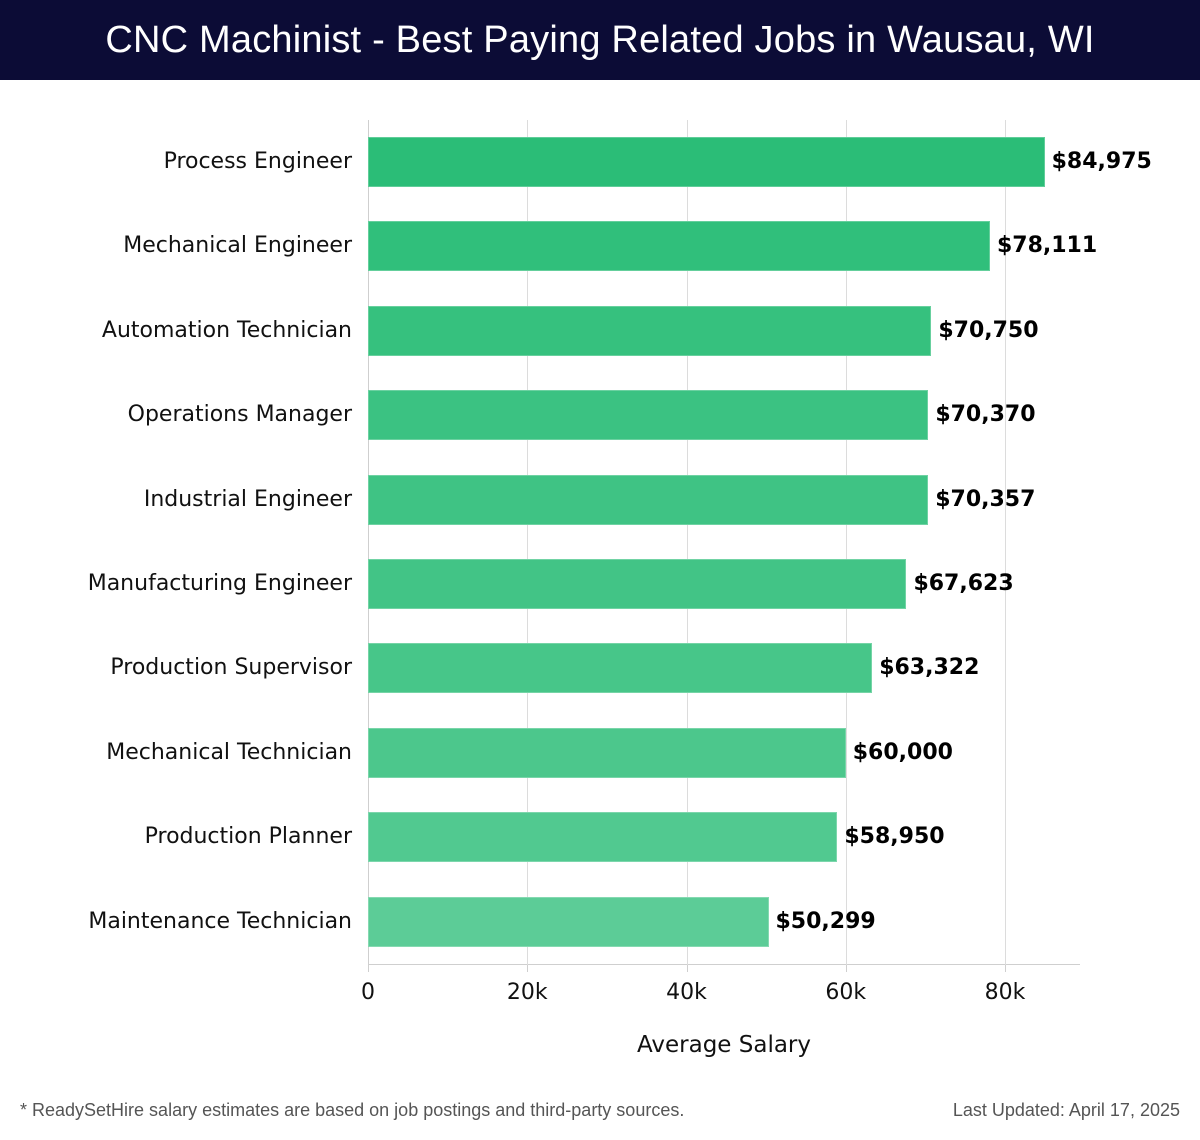 This screenshot has width=1200, height=1140. Describe the element at coordinates (248, 836) in the screenshot. I see `category-label: Production Planner` at that location.